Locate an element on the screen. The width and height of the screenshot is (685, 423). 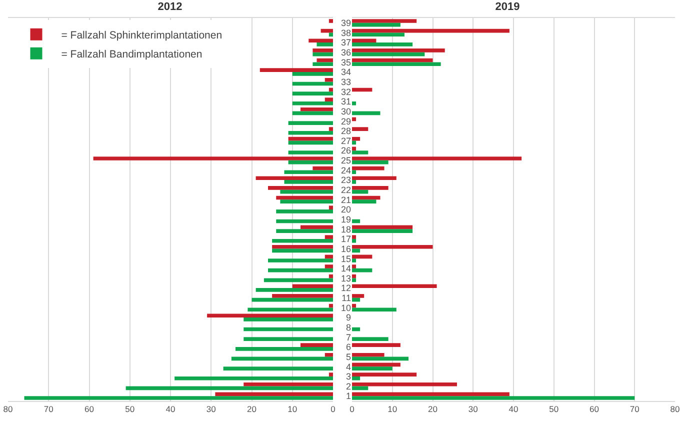
y-tick-label: 32 is located at coordinates (345, 91).